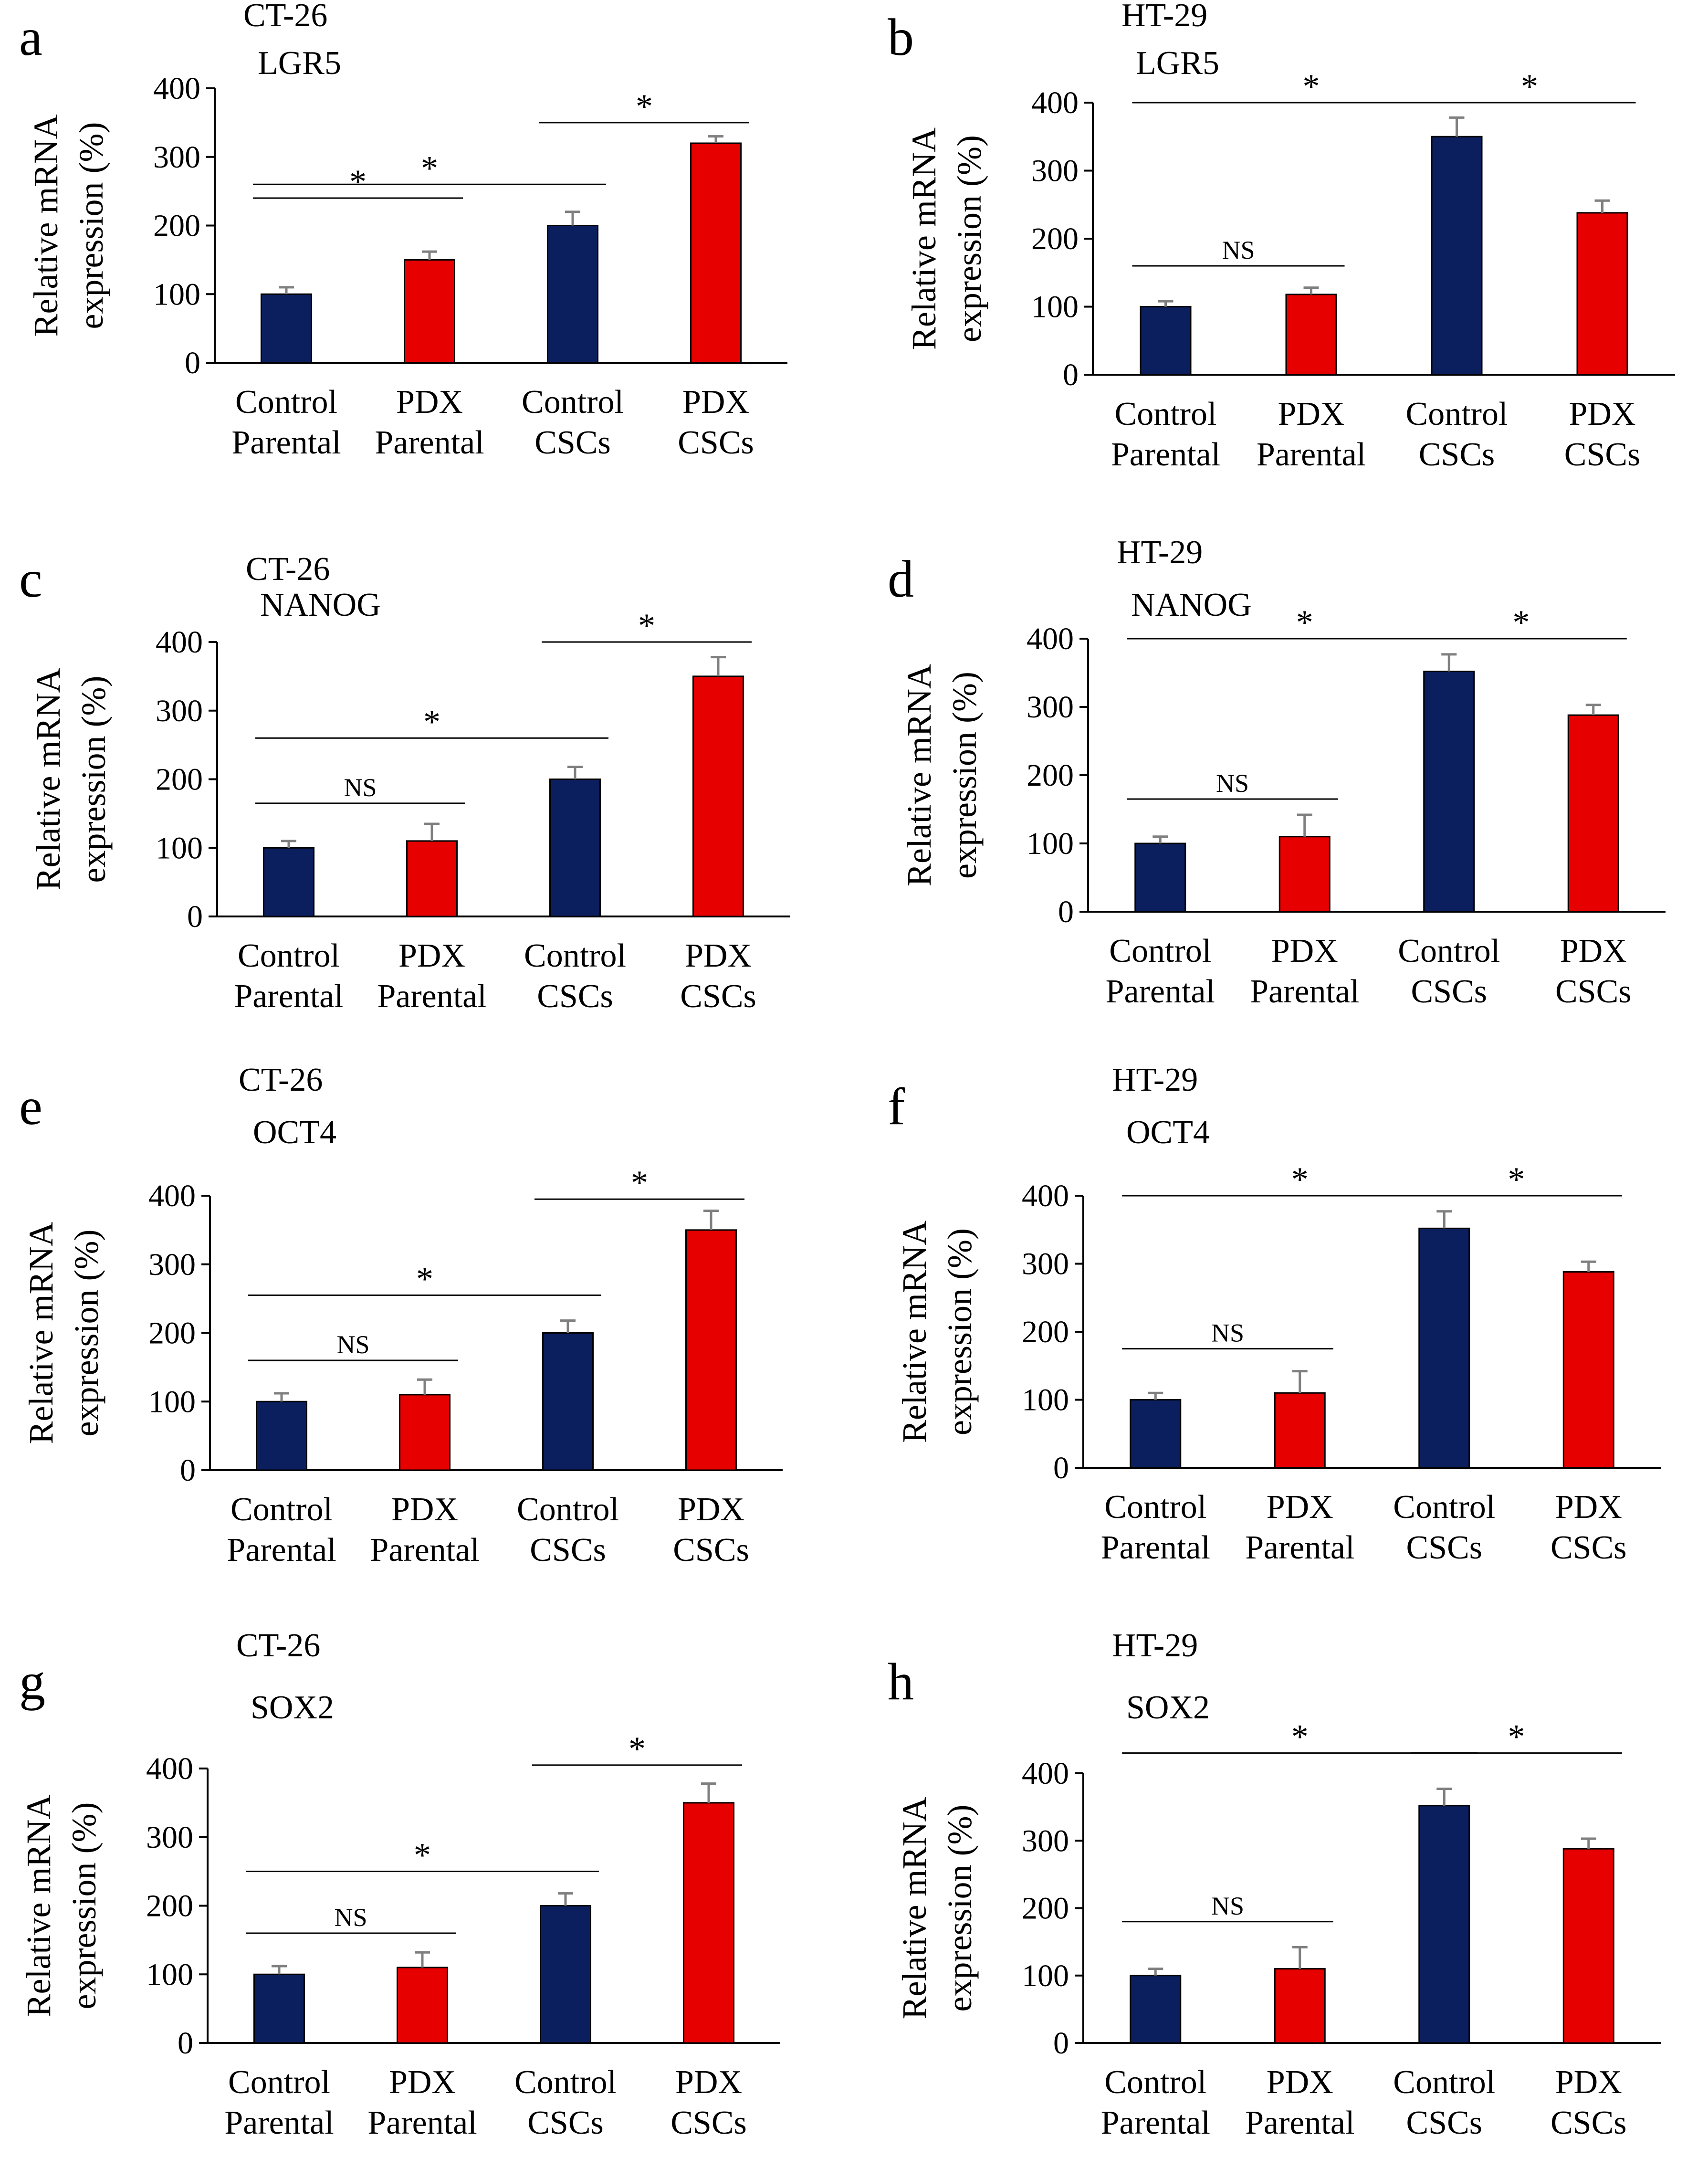 The width and height of the screenshot is (1708, 2158). Describe the element at coordinates (299, 63) in the screenshot. I see `panel-title-gene: LGR5` at that location.